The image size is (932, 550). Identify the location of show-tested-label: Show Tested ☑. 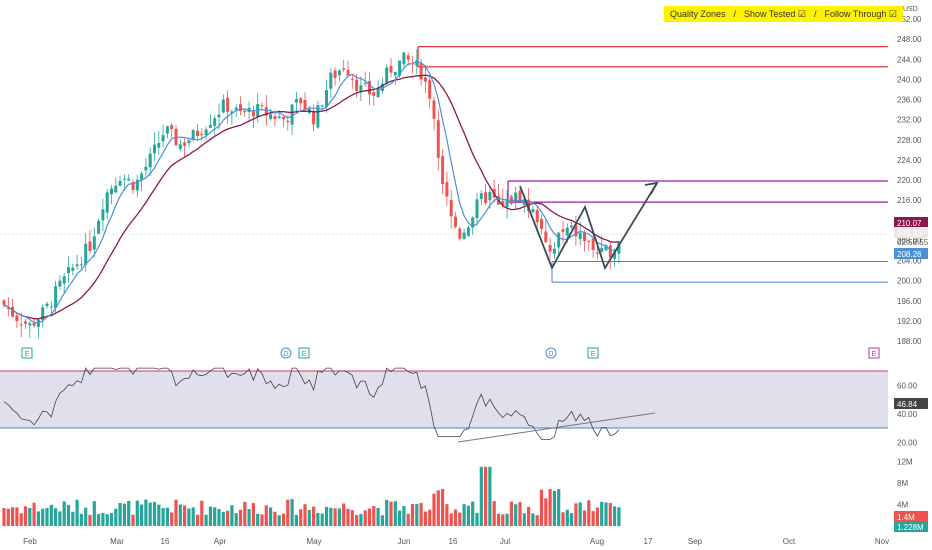
(775, 13).